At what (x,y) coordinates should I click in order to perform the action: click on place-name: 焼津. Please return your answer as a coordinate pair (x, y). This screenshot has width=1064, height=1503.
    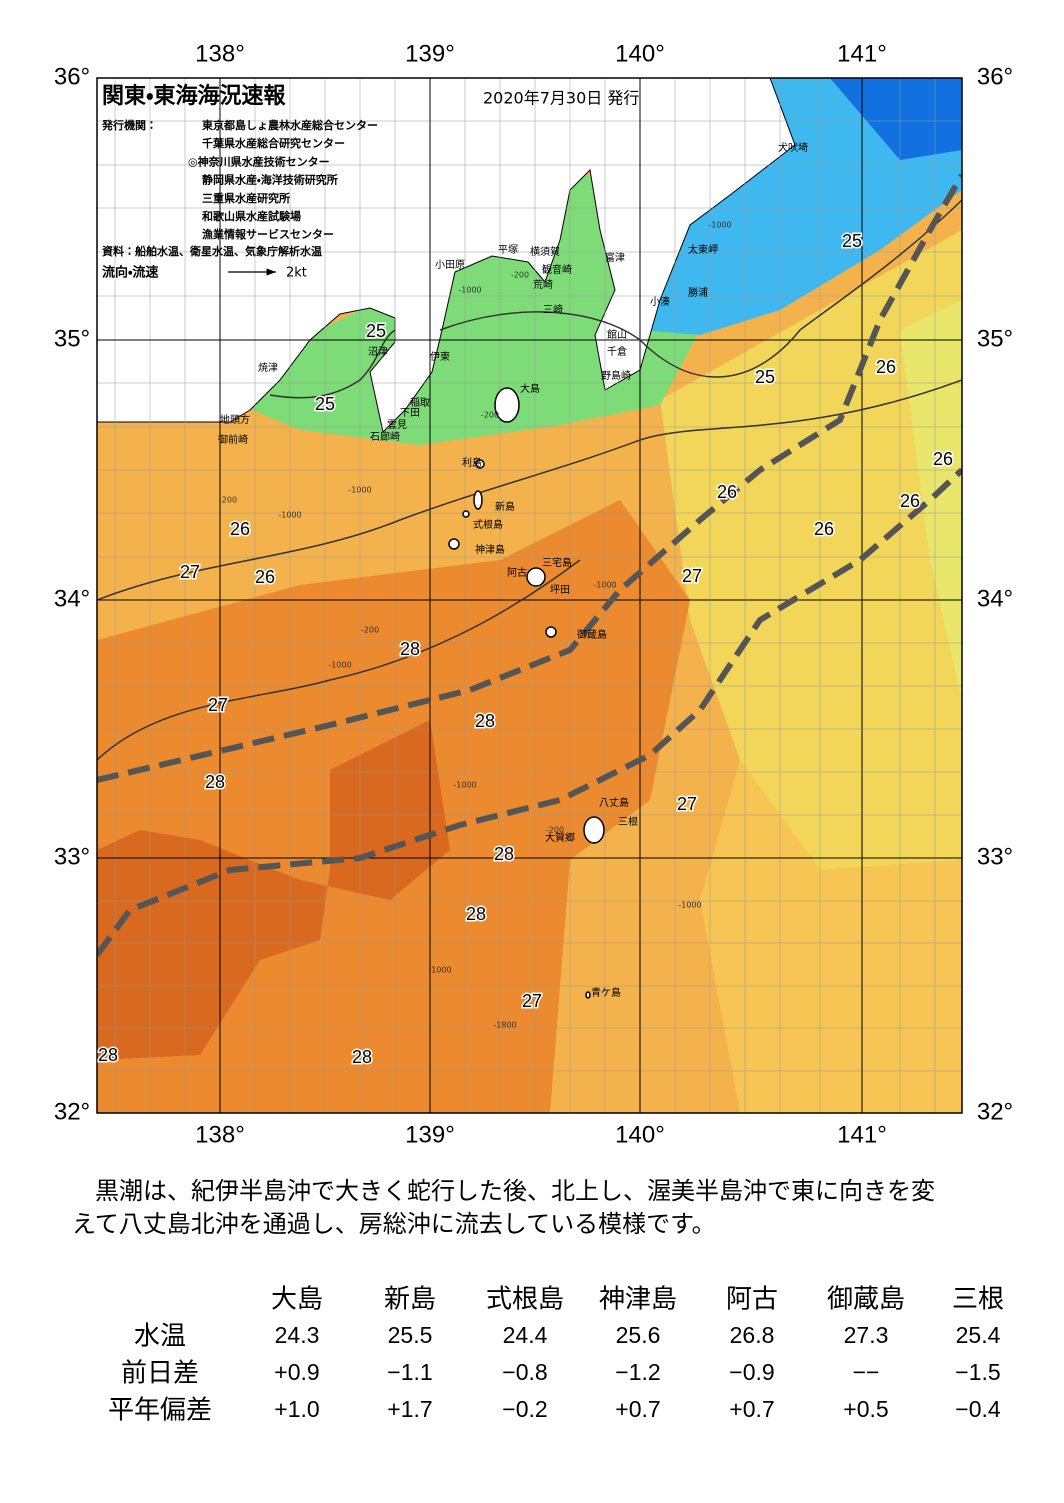
    Looking at the image, I should click on (268, 368).